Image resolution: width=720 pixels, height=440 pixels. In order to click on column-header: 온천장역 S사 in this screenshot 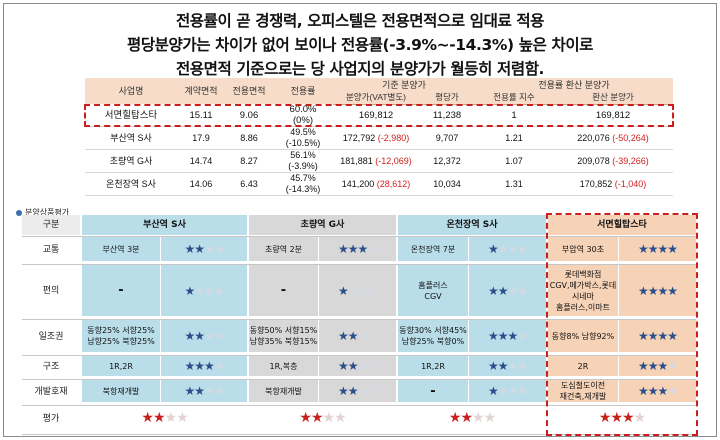, I will do `click(472, 225)`.